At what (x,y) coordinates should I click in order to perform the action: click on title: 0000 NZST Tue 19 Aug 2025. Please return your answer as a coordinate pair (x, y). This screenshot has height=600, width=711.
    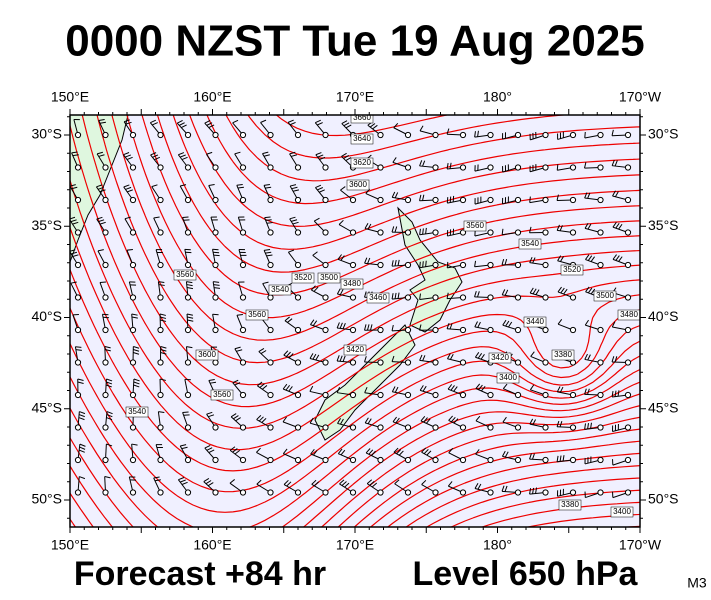
    Looking at the image, I should click on (355, 41).